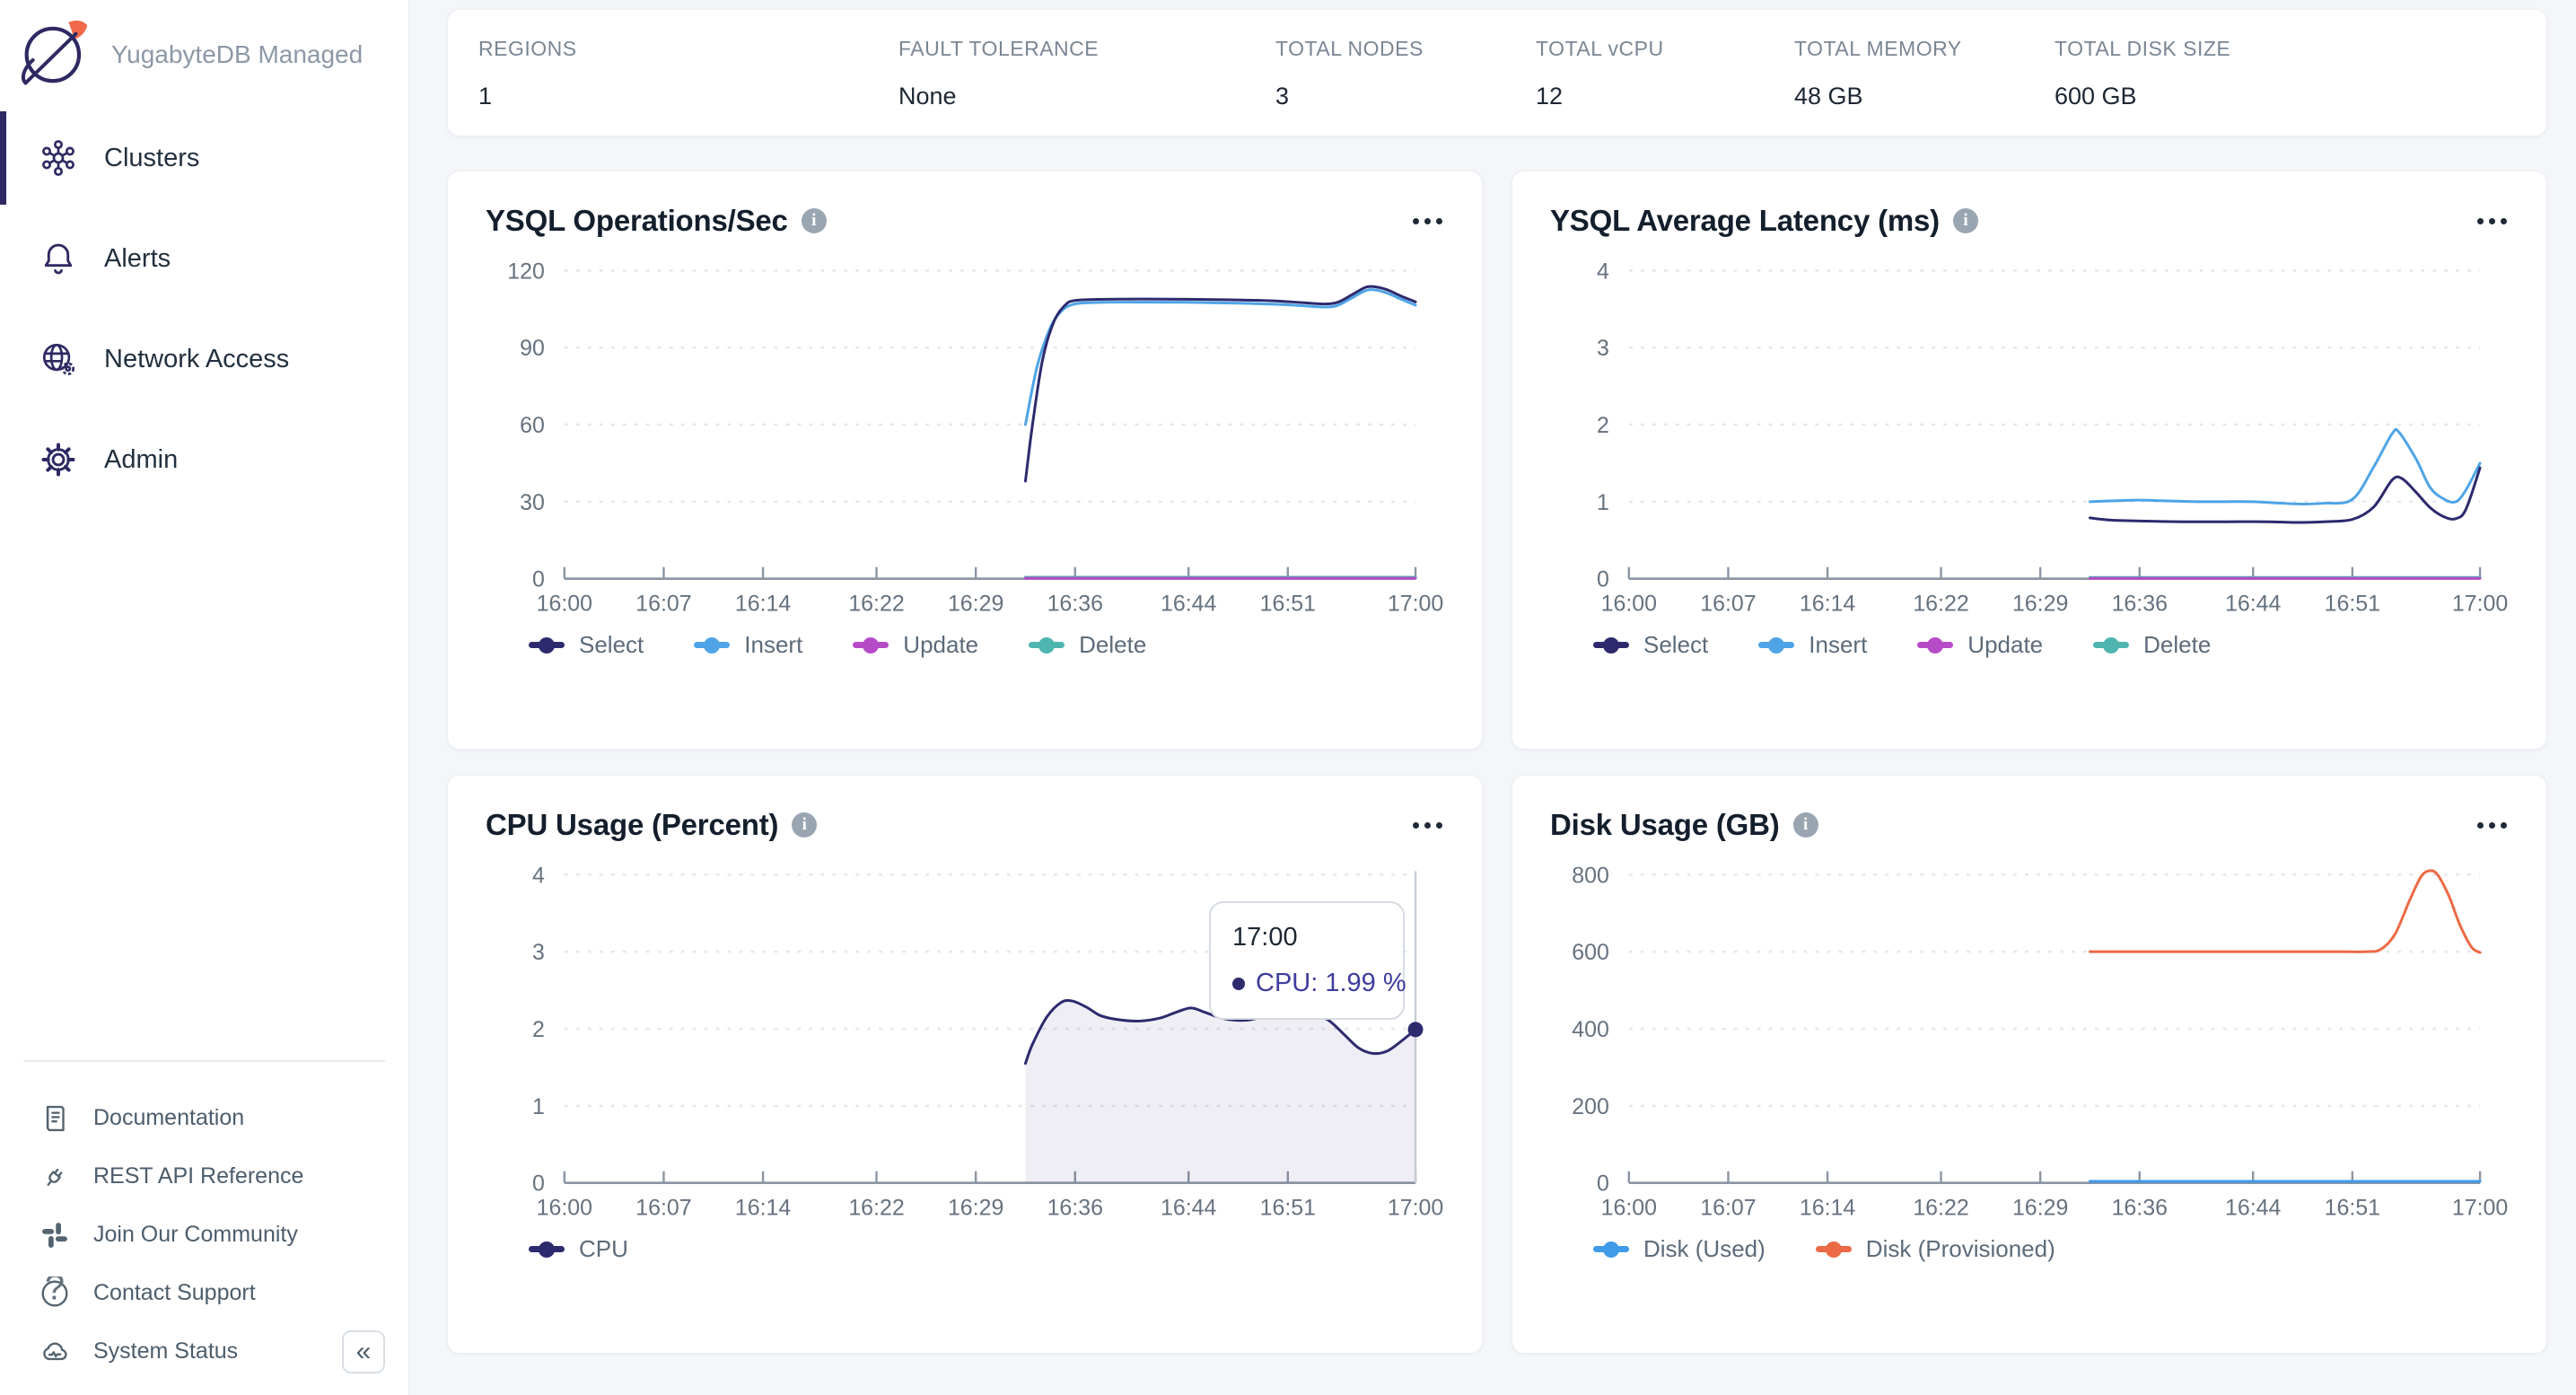  Describe the element at coordinates (204, 1351) in the screenshot. I see `sidebar-footer-item-system-status: System Status` at that location.